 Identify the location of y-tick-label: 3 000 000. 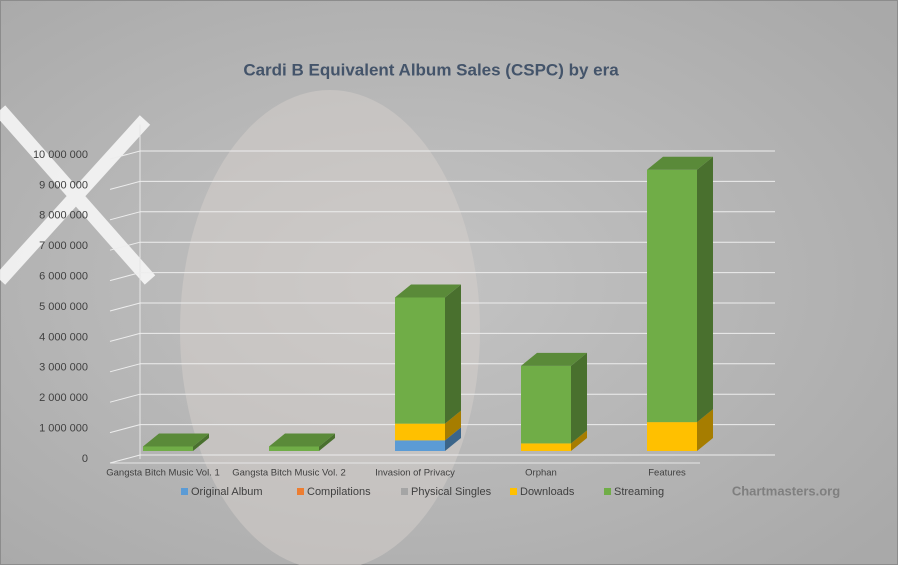
(63, 368).